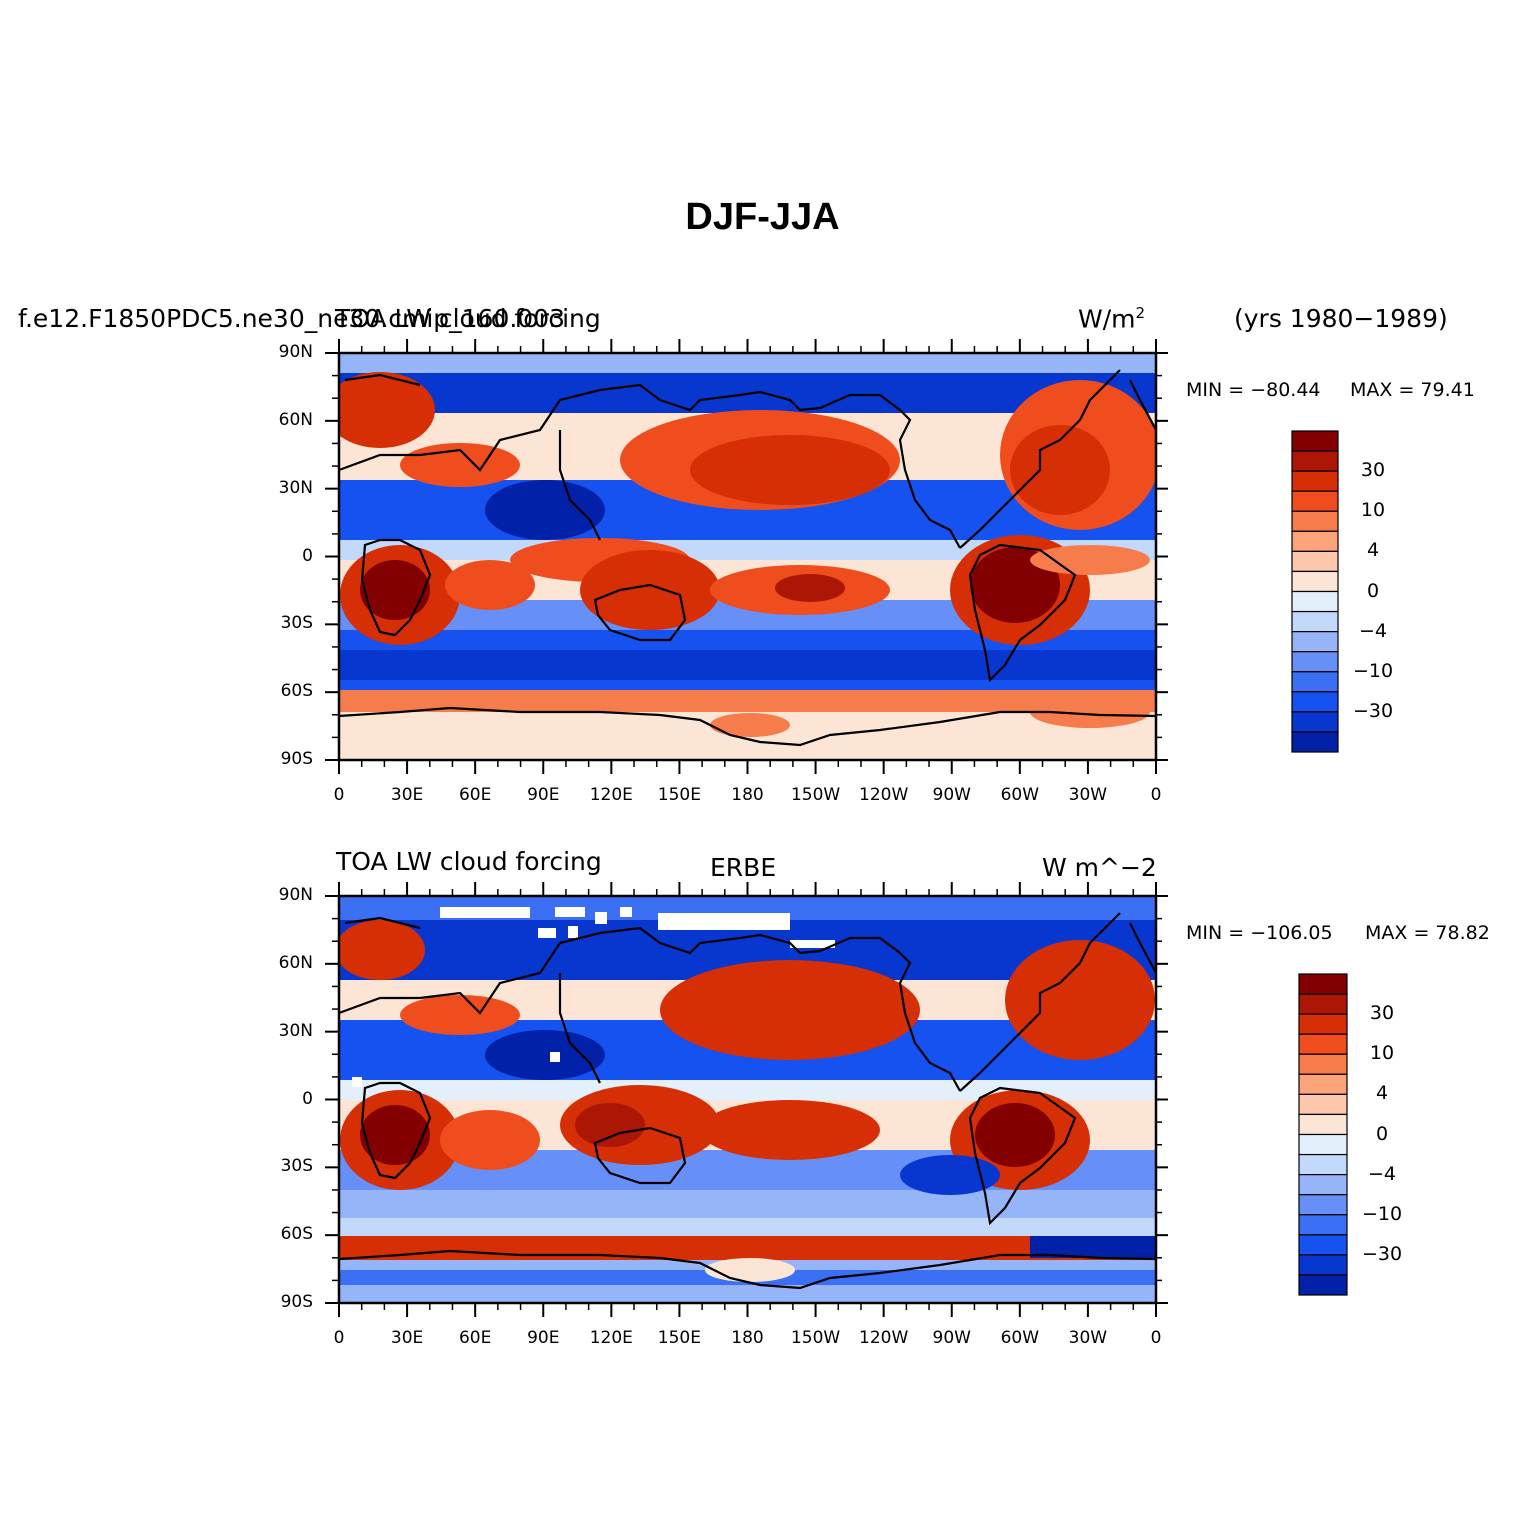 The height and width of the screenshot is (1522, 1525). Describe the element at coordinates (762, 217) in the screenshot. I see `figure-title: DJF-JJA` at that location.